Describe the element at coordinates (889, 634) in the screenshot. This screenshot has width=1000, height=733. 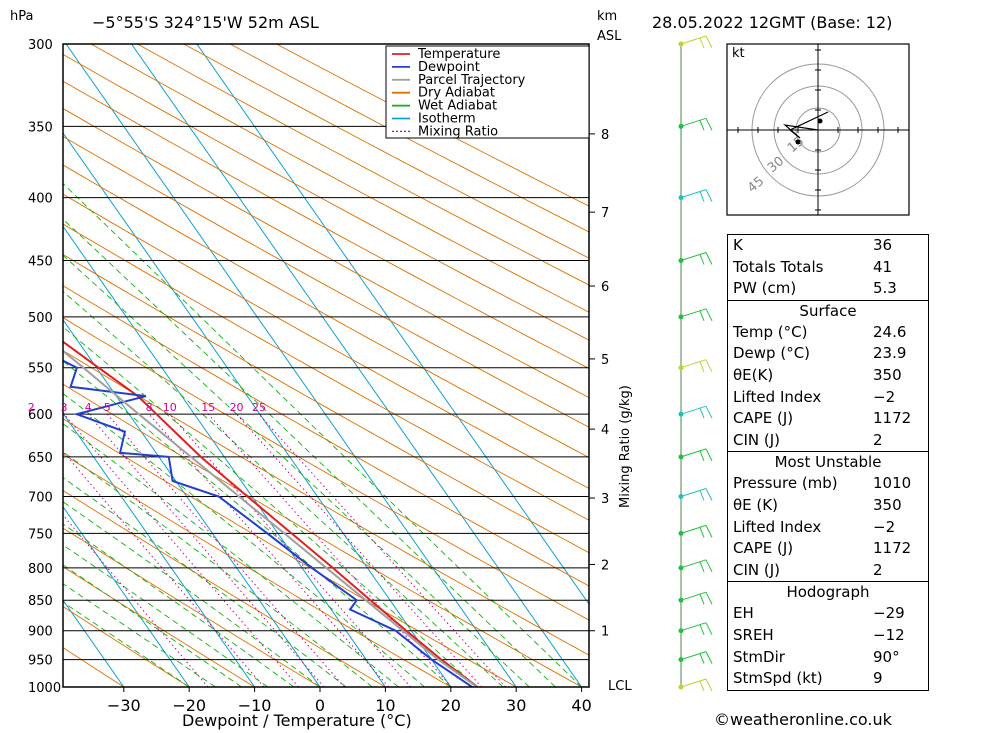
I see `index-value: −12` at that location.